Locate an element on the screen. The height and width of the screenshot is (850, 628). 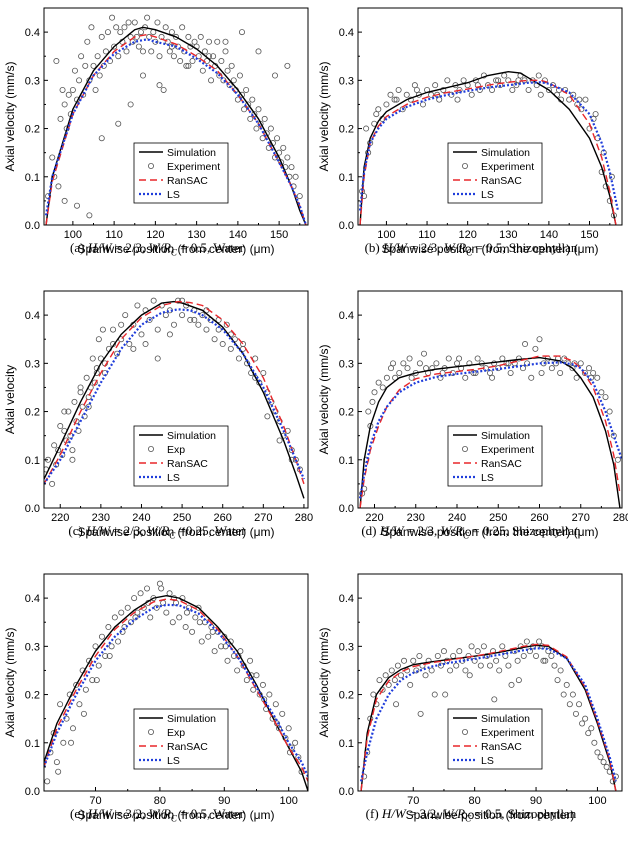
x-axis-label: Spanwise position (from center) (μm) is located at coordinates (176, 815).